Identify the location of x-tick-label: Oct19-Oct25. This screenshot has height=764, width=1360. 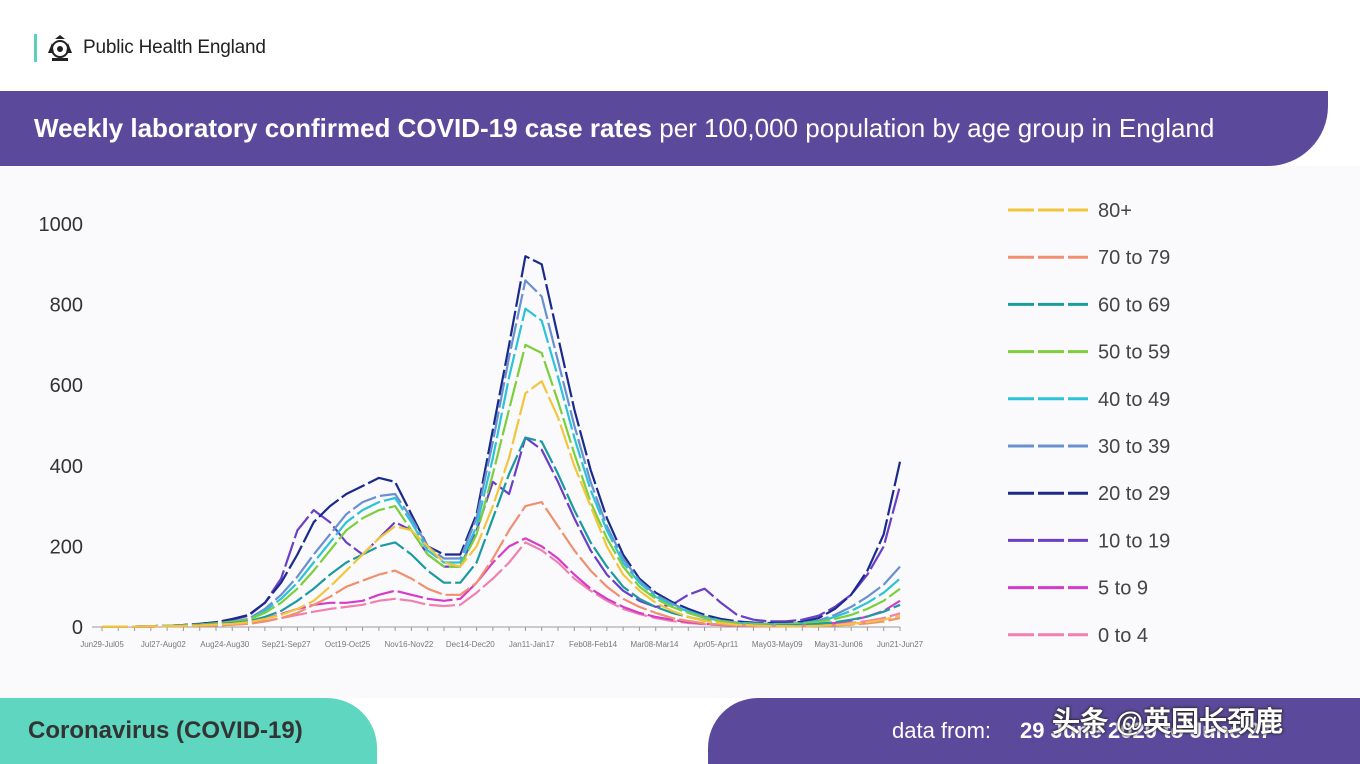
(348, 644).